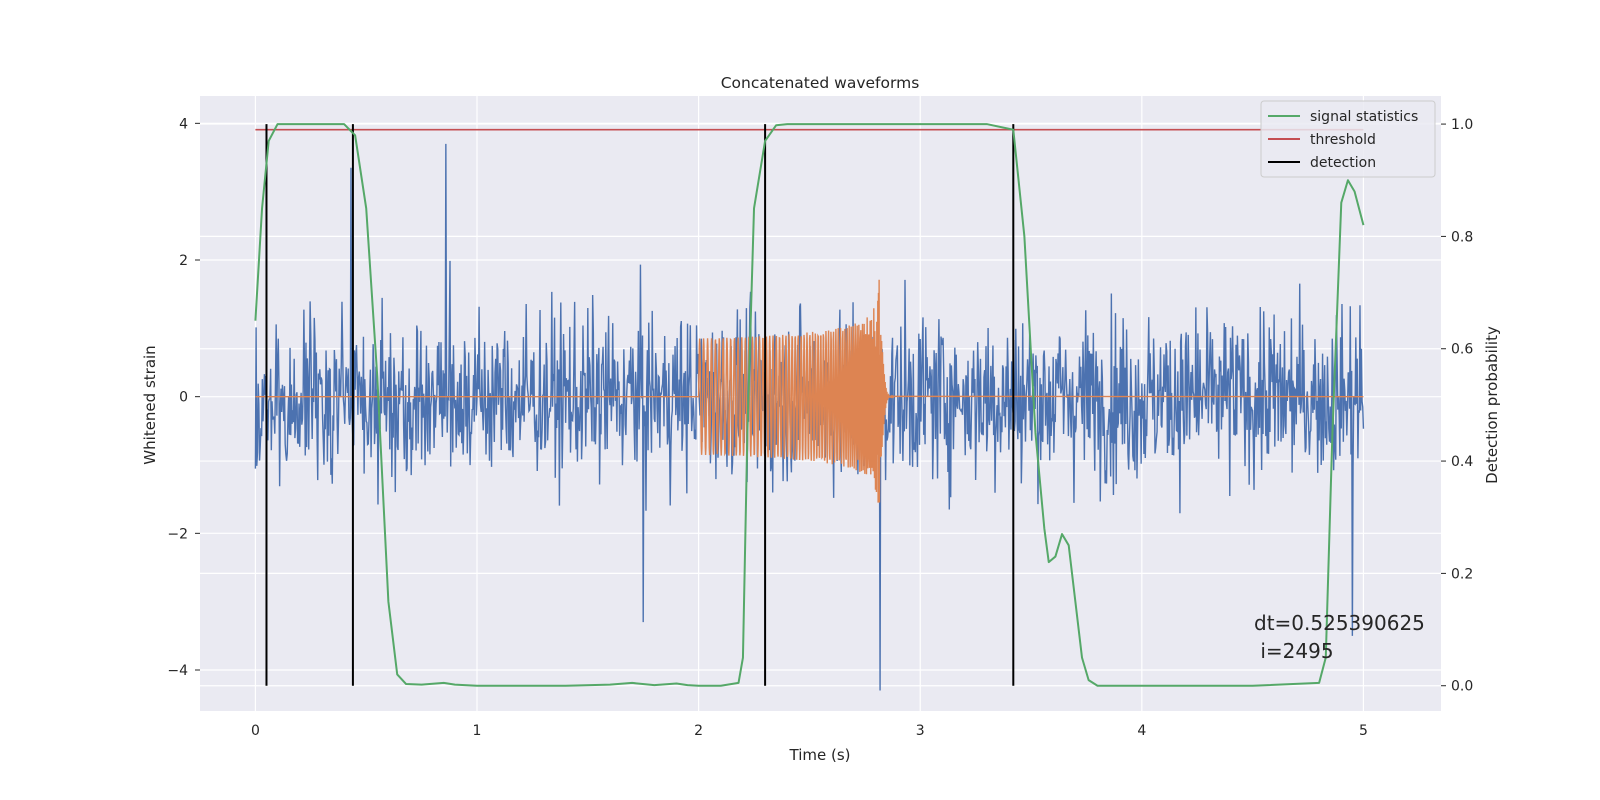  I want to click on x-tick-label: 5, so click(1363, 731).